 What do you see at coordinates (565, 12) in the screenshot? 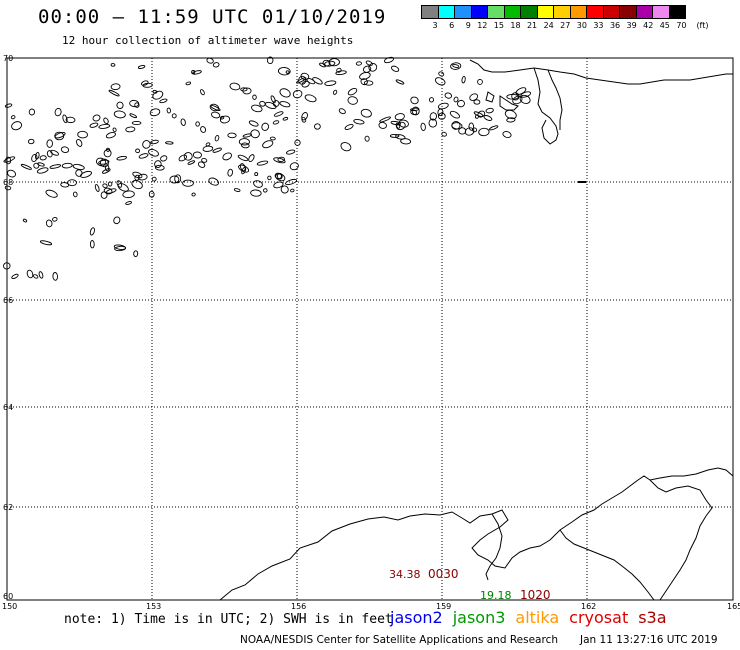
I see `legend-swatches` at bounding box center [565, 12].